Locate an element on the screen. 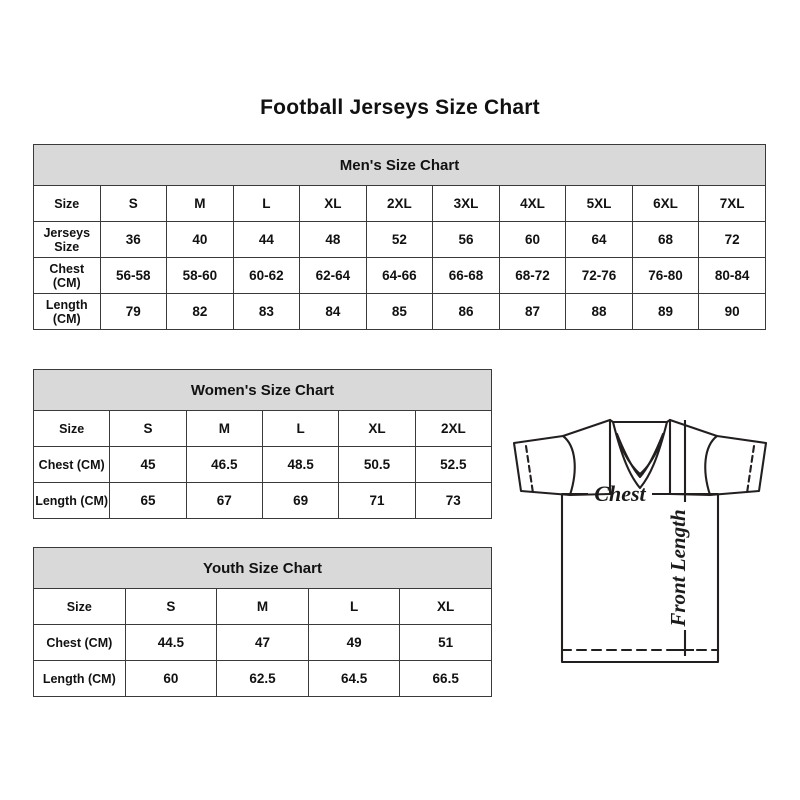  mens-length-value: 83 is located at coordinates (266, 311).